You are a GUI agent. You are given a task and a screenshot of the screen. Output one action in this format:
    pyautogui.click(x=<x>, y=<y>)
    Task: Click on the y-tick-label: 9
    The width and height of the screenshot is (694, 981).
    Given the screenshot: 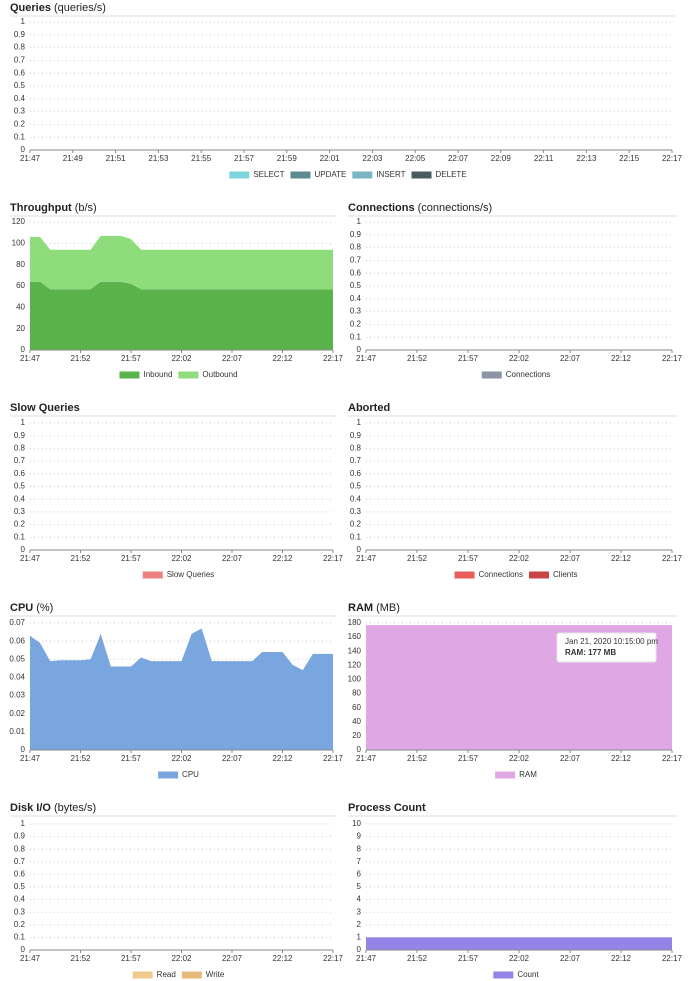 What is the action you would take?
    pyautogui.click(x=359, y=836)
    